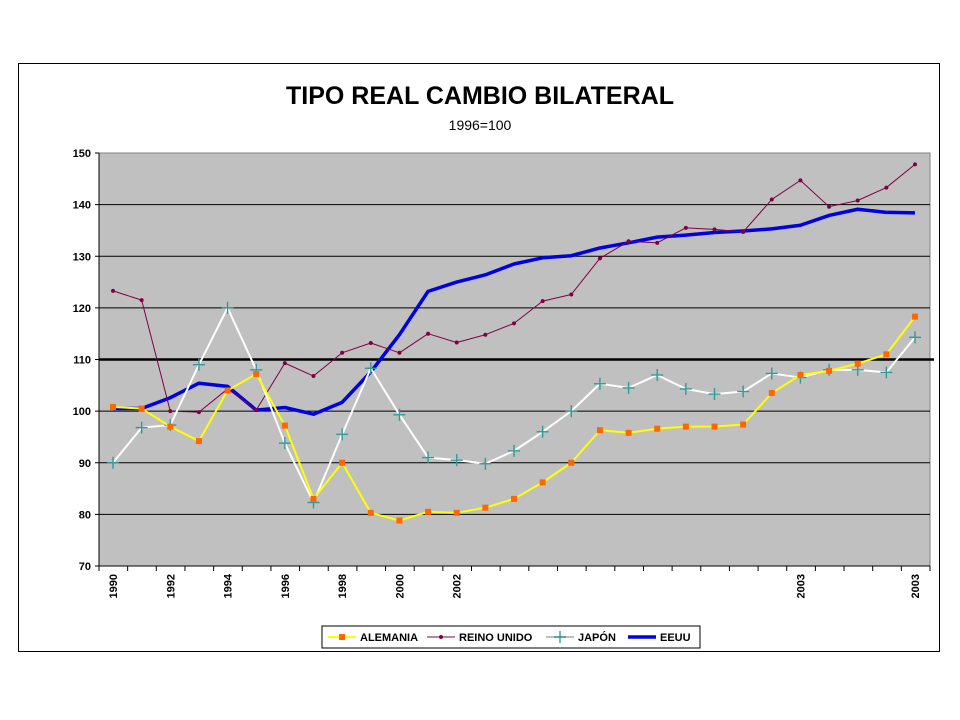  What do you see at coordinates (373, 638) in the screenshot?
I see `legend-alemania: ALEMANIA` at bounding box center [373, 638].